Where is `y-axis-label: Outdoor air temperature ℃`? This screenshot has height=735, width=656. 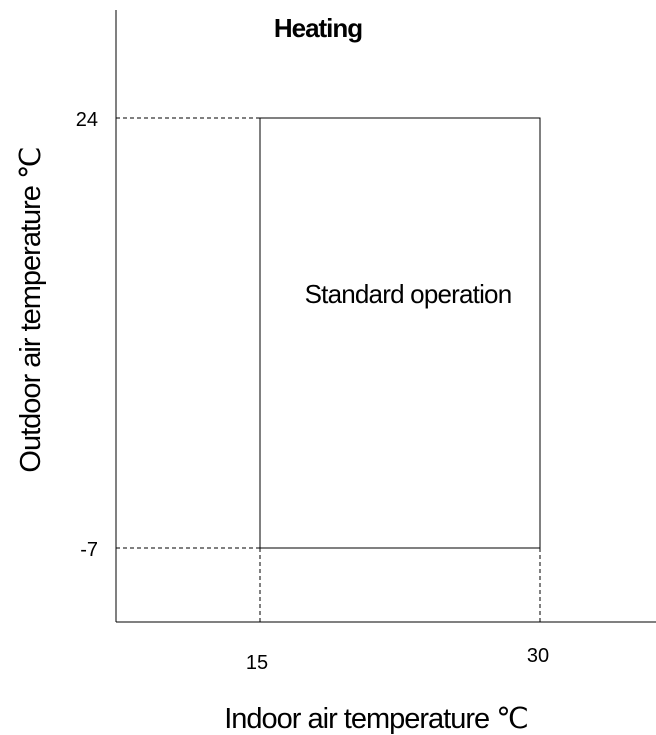
y-axis-label: Outdoor air temperature ℃ is located at coordinates (31, 309).